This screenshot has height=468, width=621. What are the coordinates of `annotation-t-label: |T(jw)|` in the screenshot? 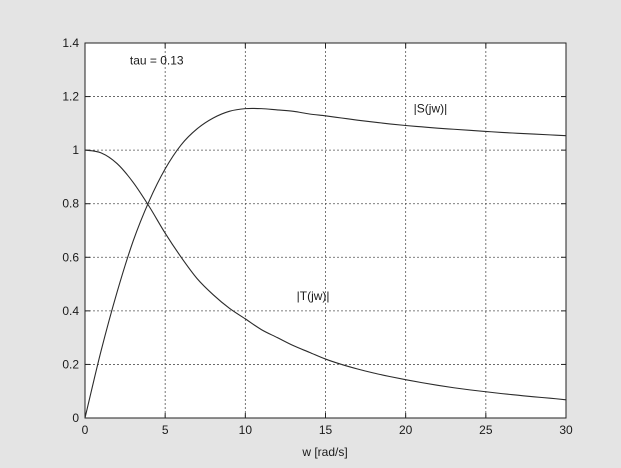 It's located at (313, 296).